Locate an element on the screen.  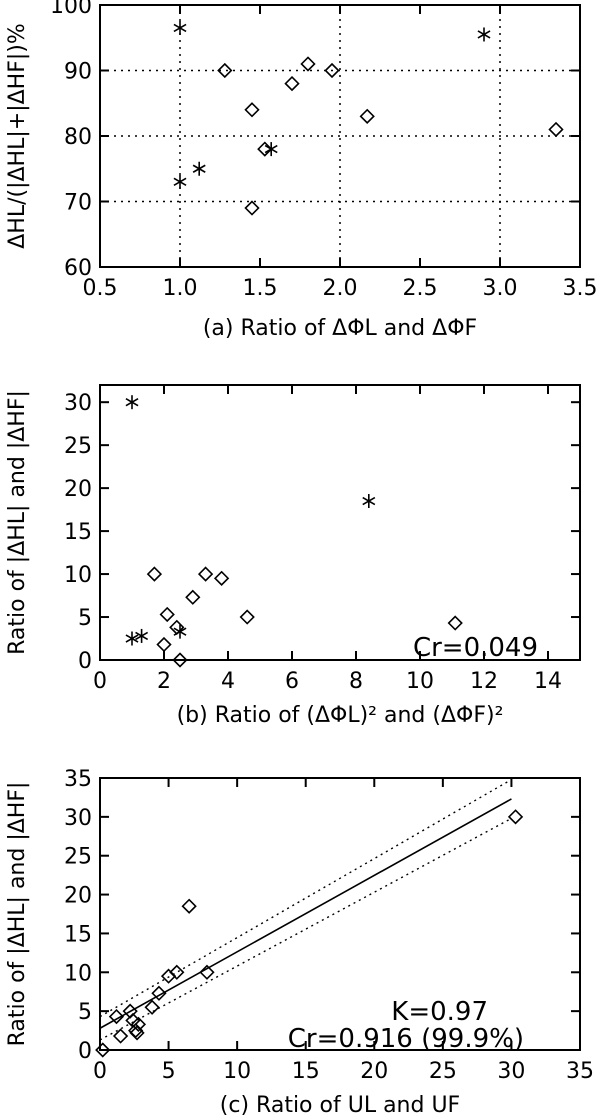
annotation-text: K=0.97 is located at coordinates (439, 1012).